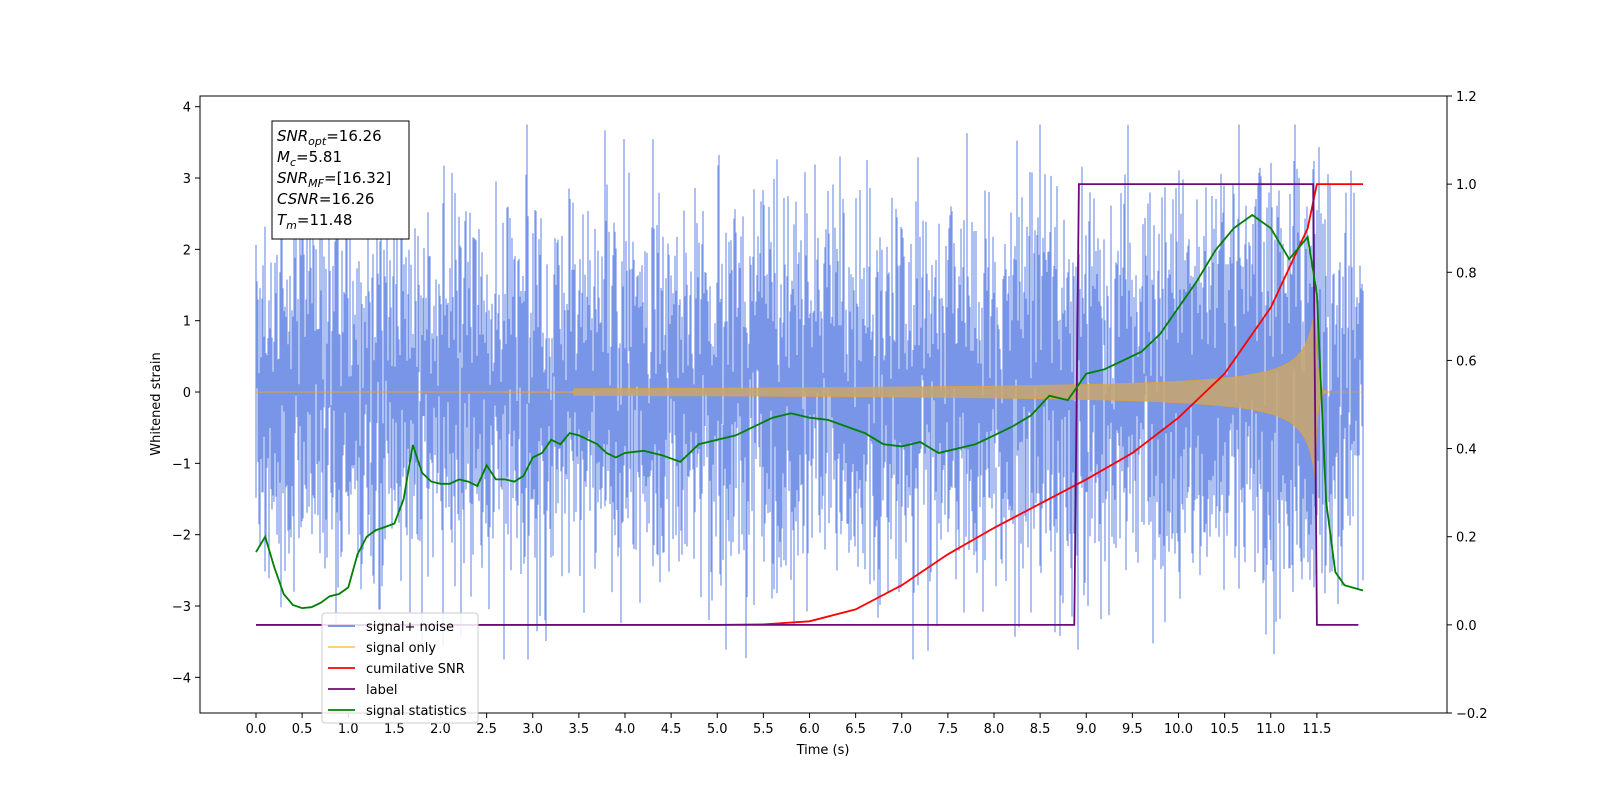 Image resolution: width=1600 pixels, height=800 pixels. What do you see at coordinates (1466, 273) in the screenshot?
I see `y2-tick-label: 0.8` at bounding box center [1466, 273].